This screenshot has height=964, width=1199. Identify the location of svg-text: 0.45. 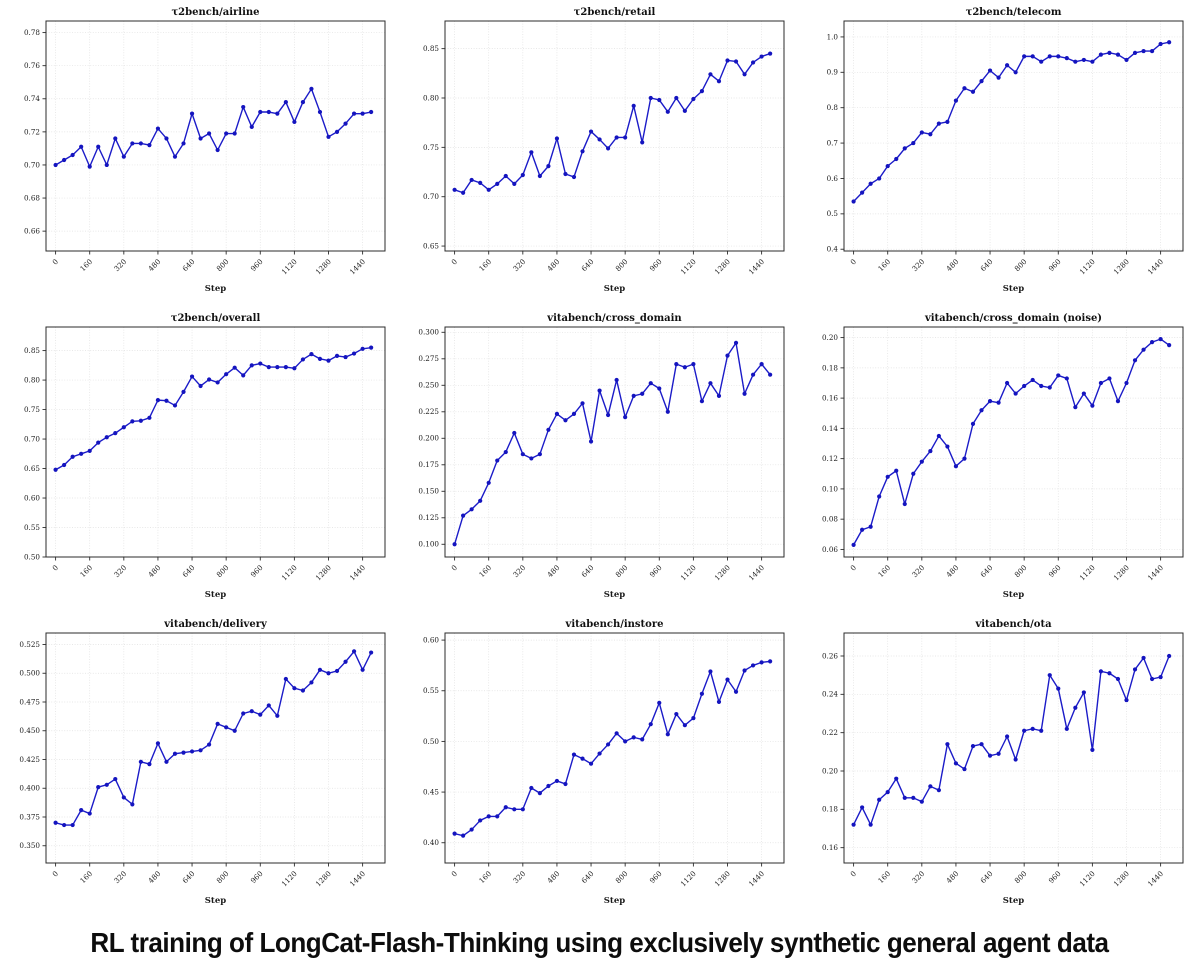
(431, 791).